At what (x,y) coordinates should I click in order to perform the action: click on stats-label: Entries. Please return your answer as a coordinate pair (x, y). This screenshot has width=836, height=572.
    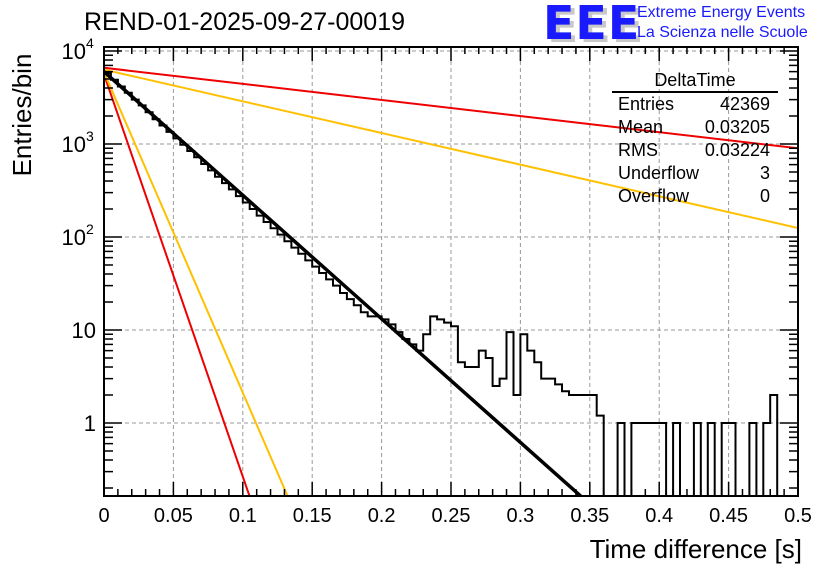
    Looking at the image, I should click on (646, 104).